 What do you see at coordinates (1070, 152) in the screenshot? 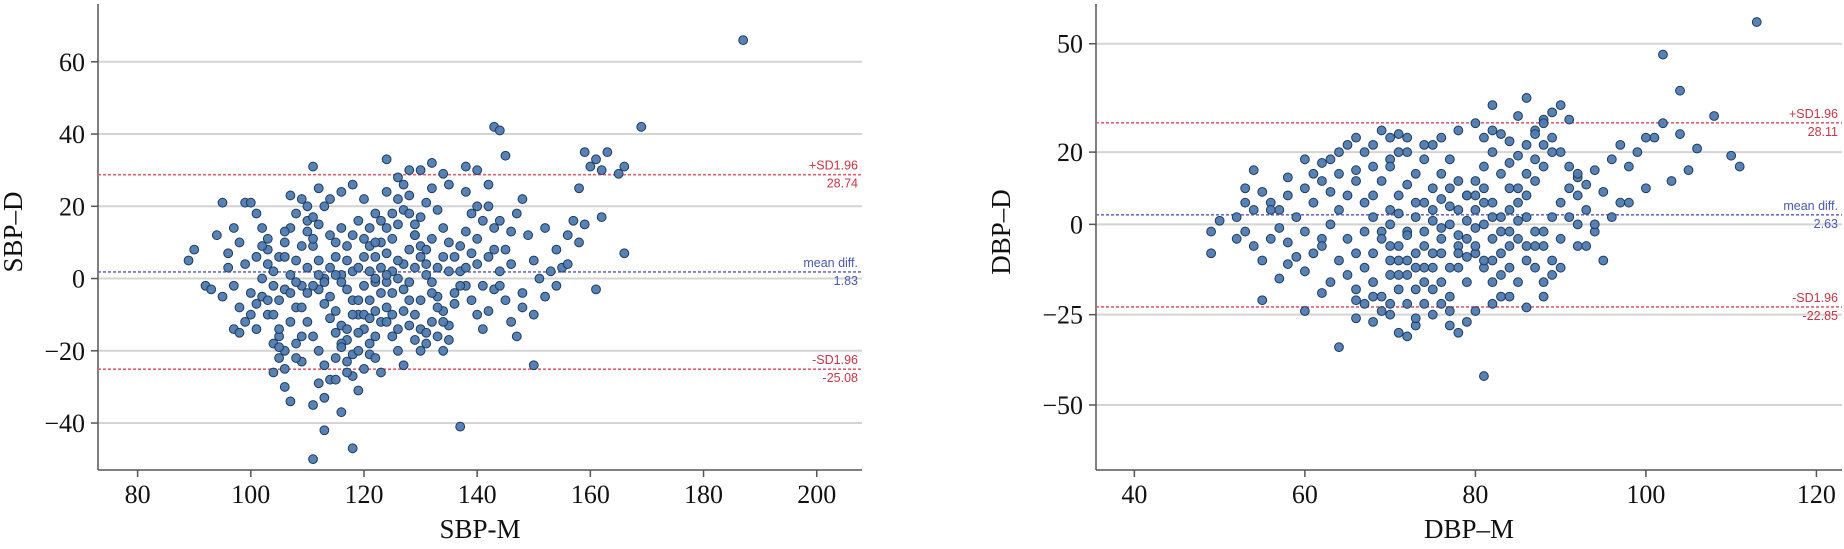
I see `y-tick-label: 20` at bounding box center [1070, 152].